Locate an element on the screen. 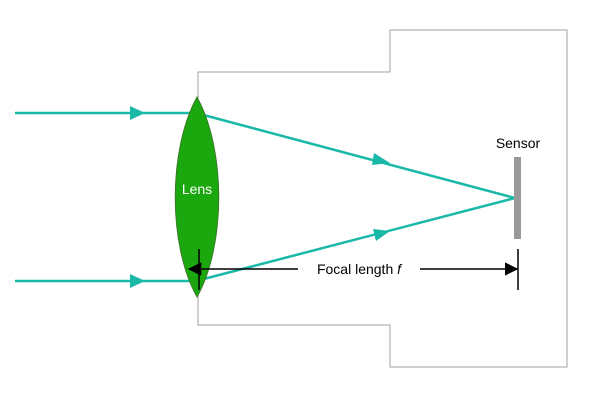  lens is located at coordinates (197, 197).